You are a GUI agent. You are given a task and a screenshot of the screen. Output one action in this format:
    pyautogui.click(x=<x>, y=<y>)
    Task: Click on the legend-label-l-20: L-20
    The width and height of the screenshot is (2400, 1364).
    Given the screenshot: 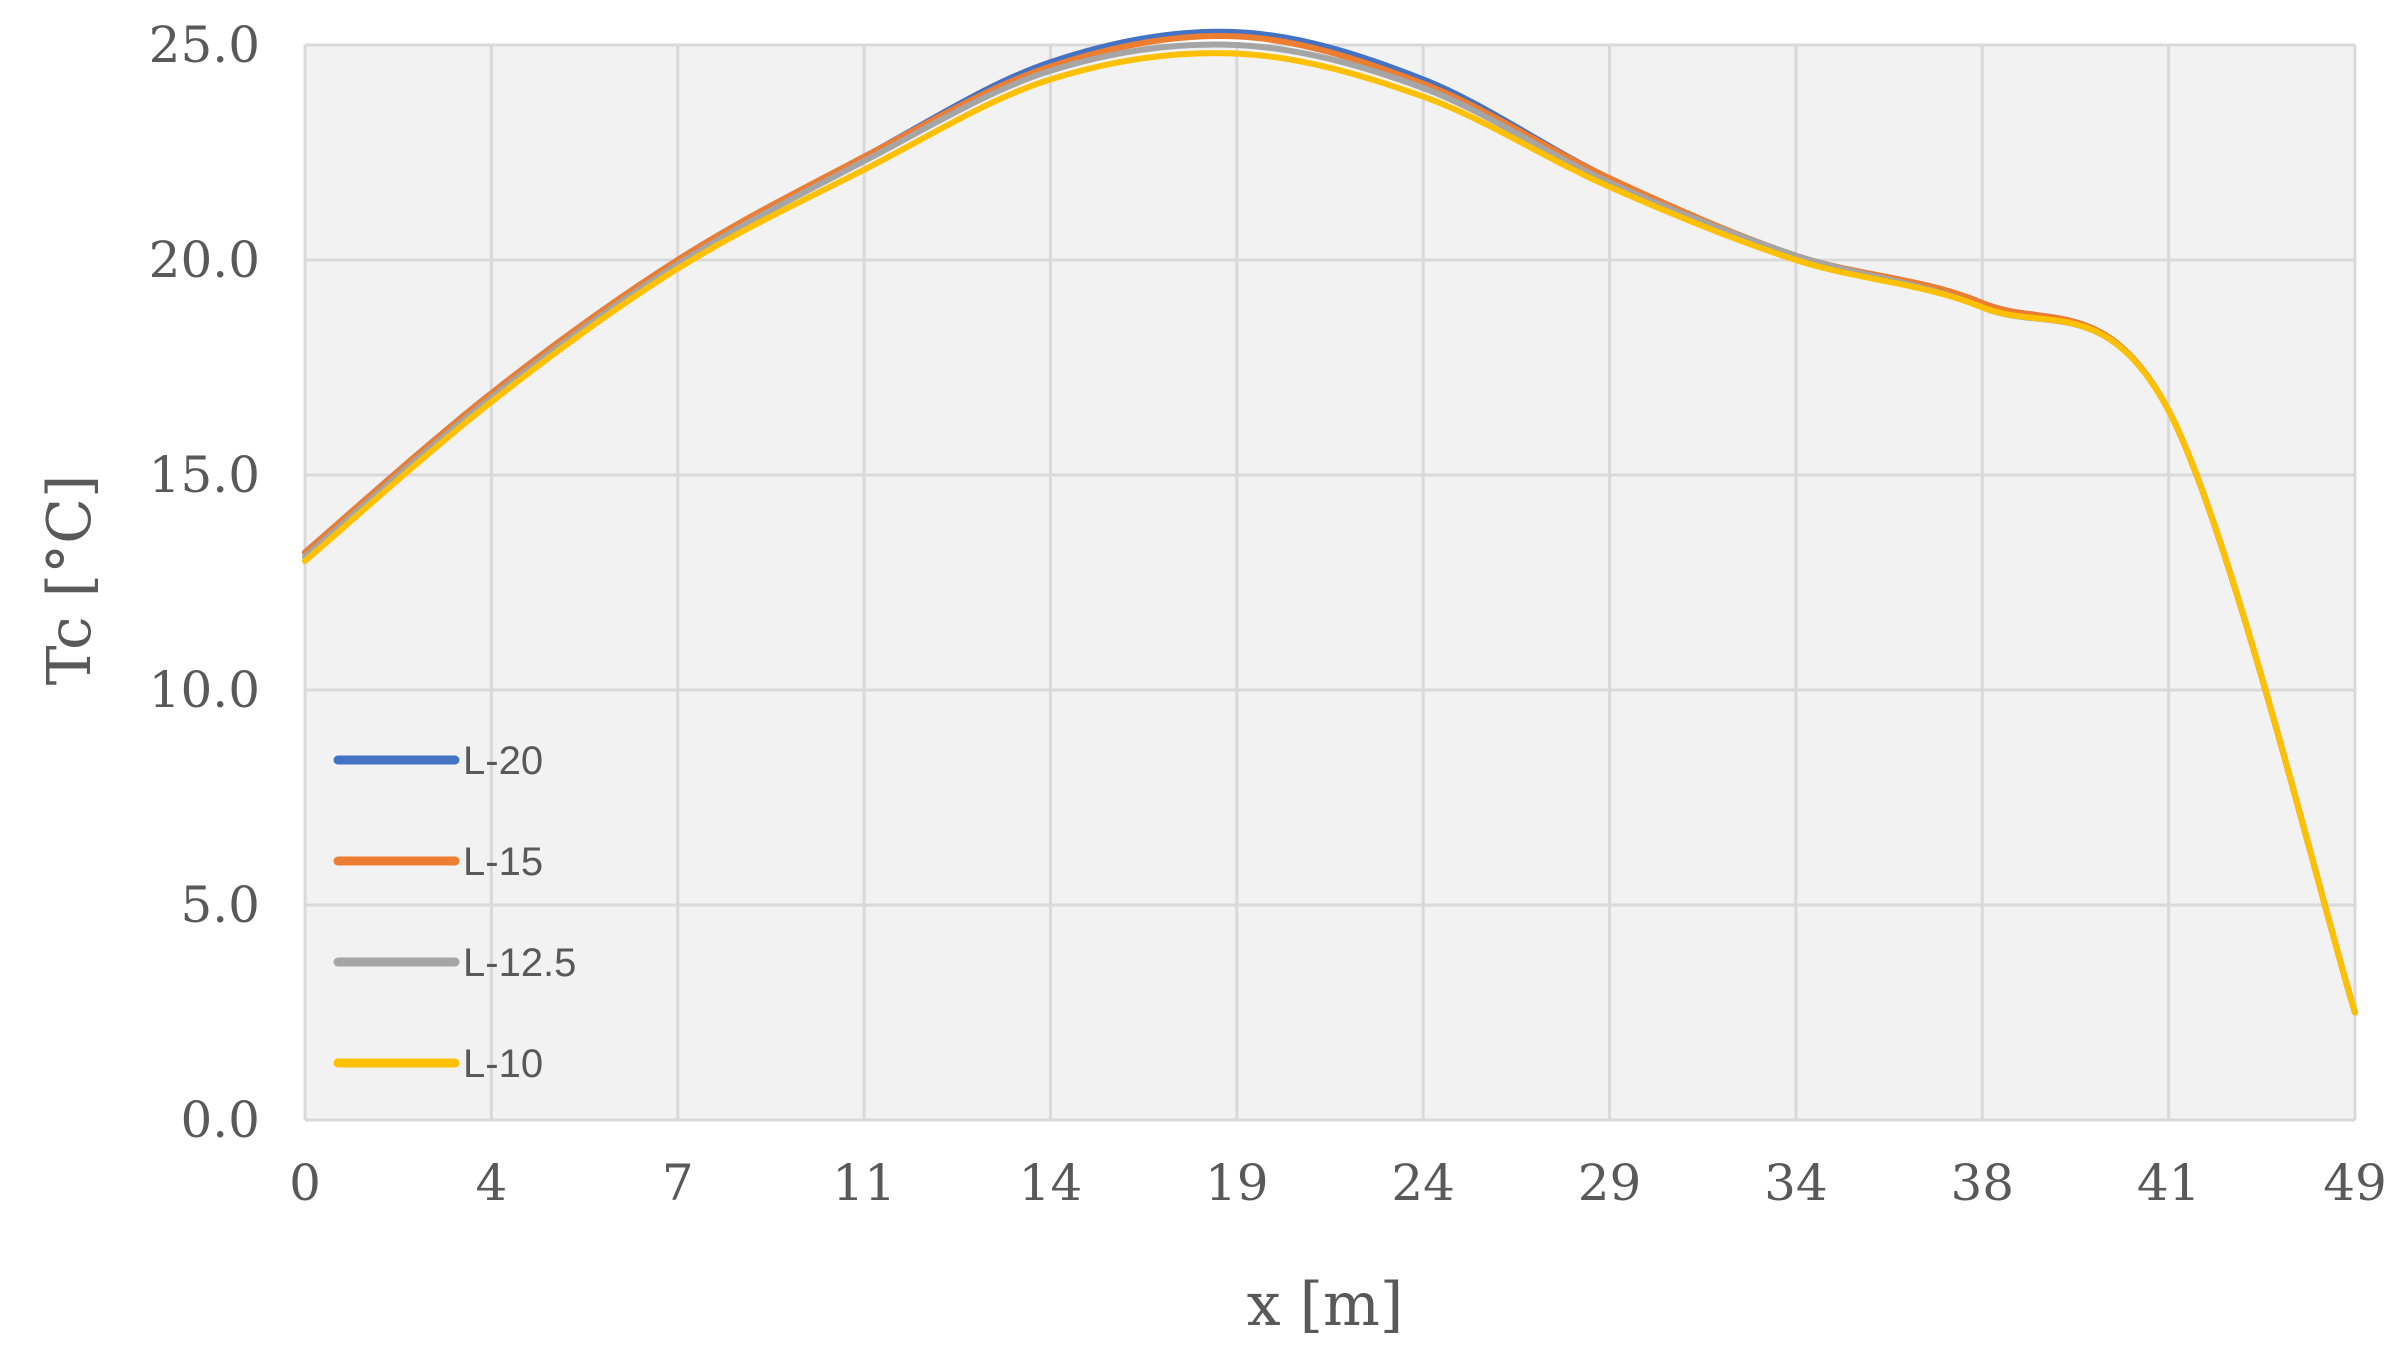 What is the action you would take?
    pyautogui.click(x=503, y=761)
    